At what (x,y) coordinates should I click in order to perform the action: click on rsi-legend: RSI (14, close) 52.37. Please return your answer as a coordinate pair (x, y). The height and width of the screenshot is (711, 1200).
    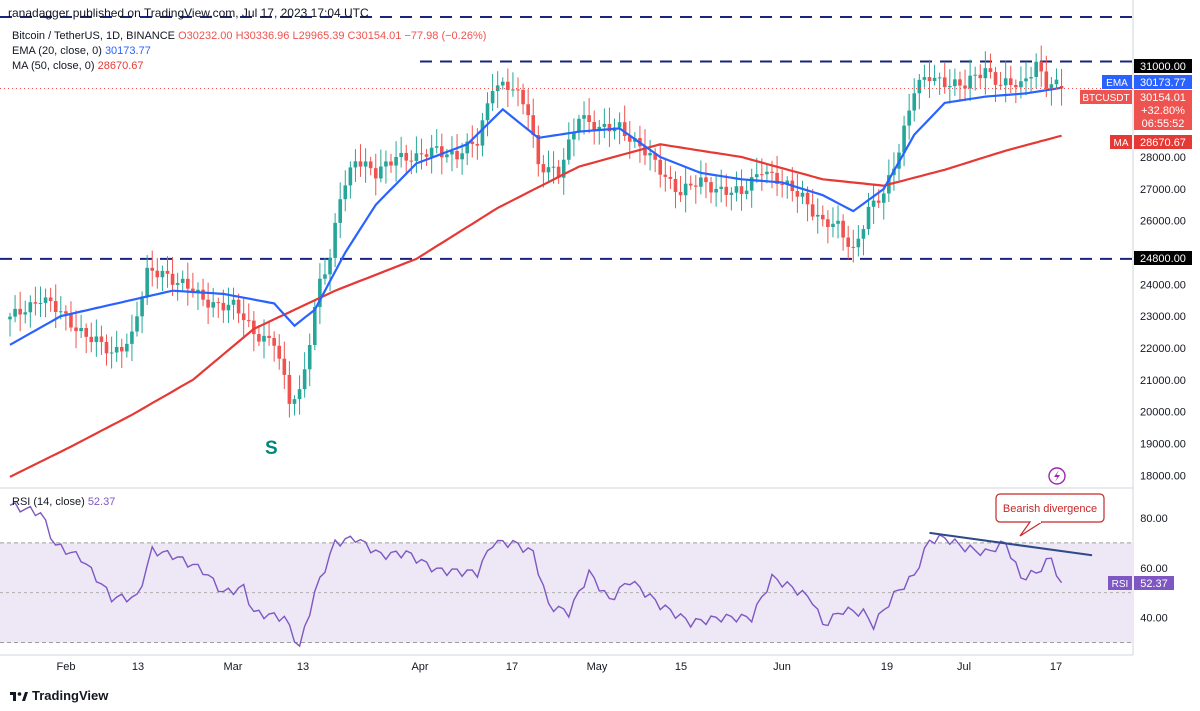
    Looking at the image, I should click on (63, 502).